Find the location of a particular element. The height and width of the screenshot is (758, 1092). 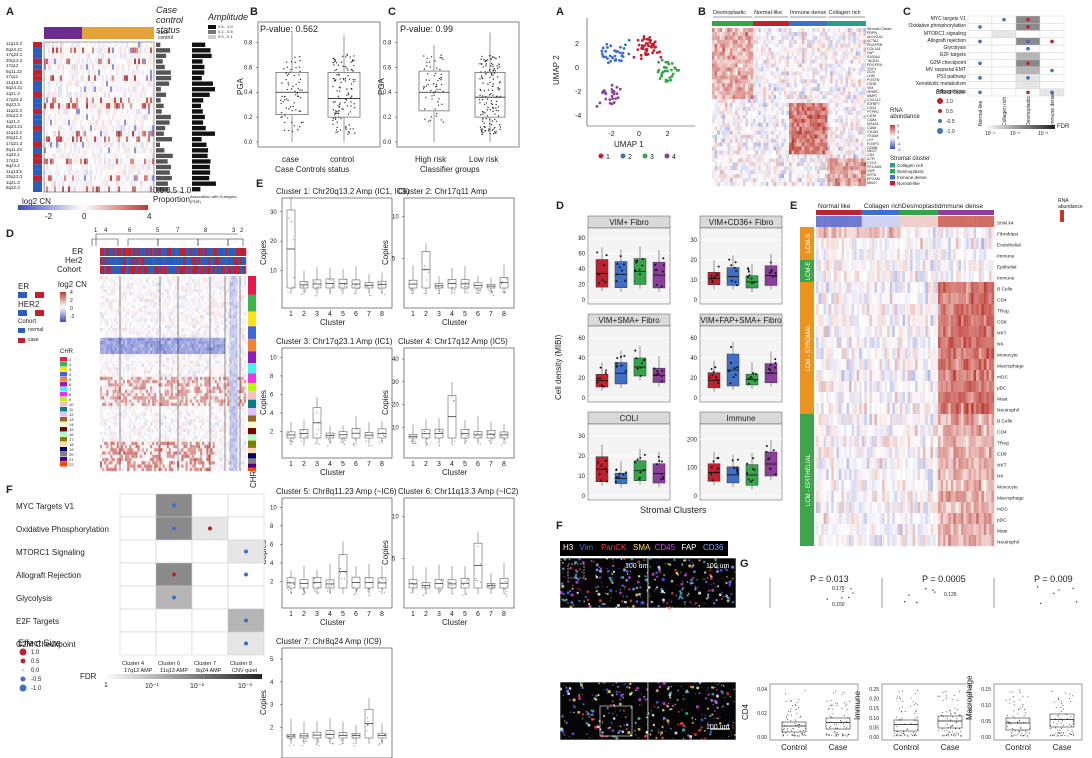

control-box-point is located at coordinates (339, 87).